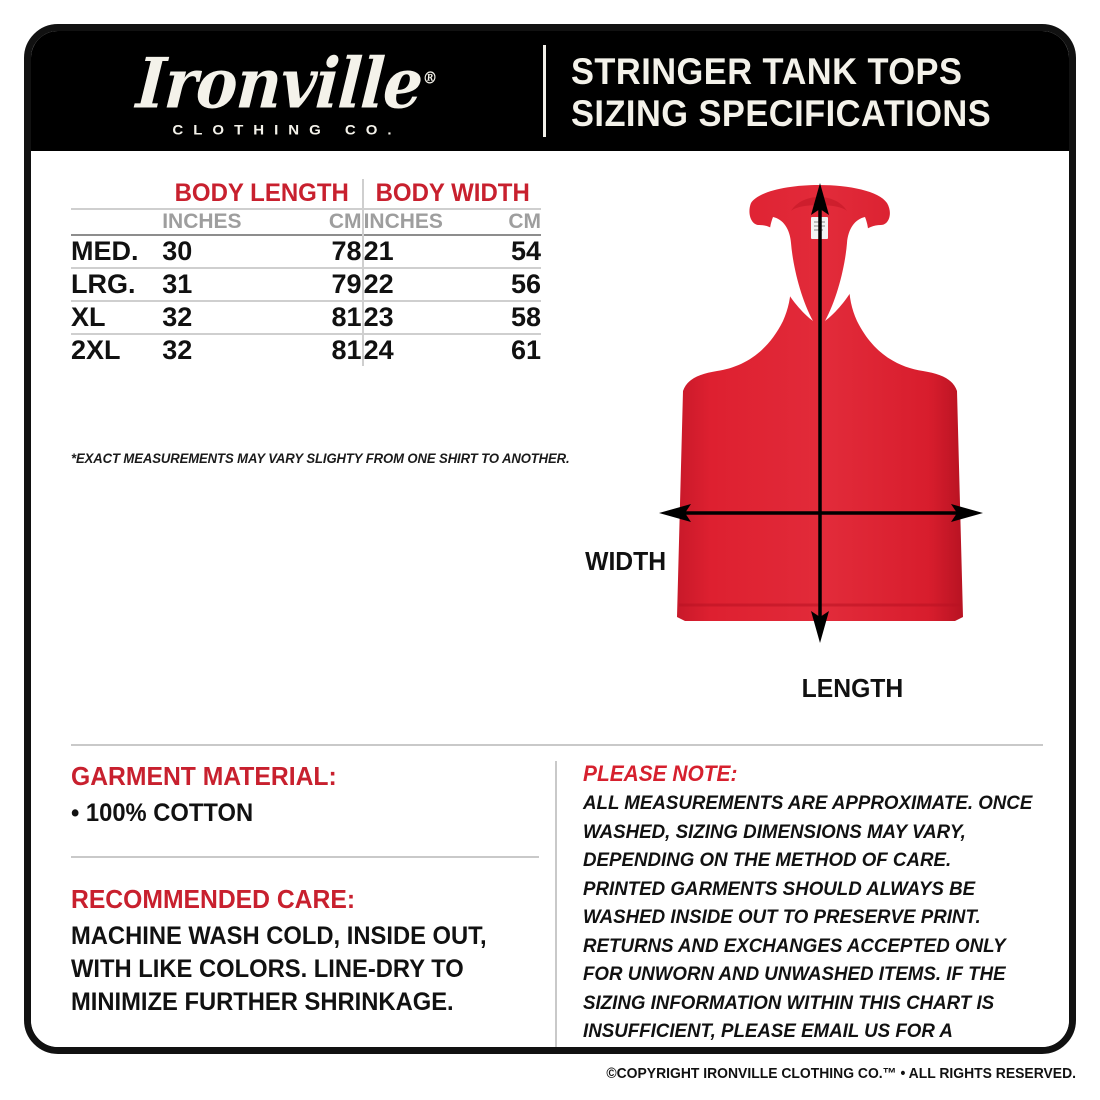 This screenshot has height=1100, width=1100. I want to click on row-width-inches: 24, so click(411, 349).